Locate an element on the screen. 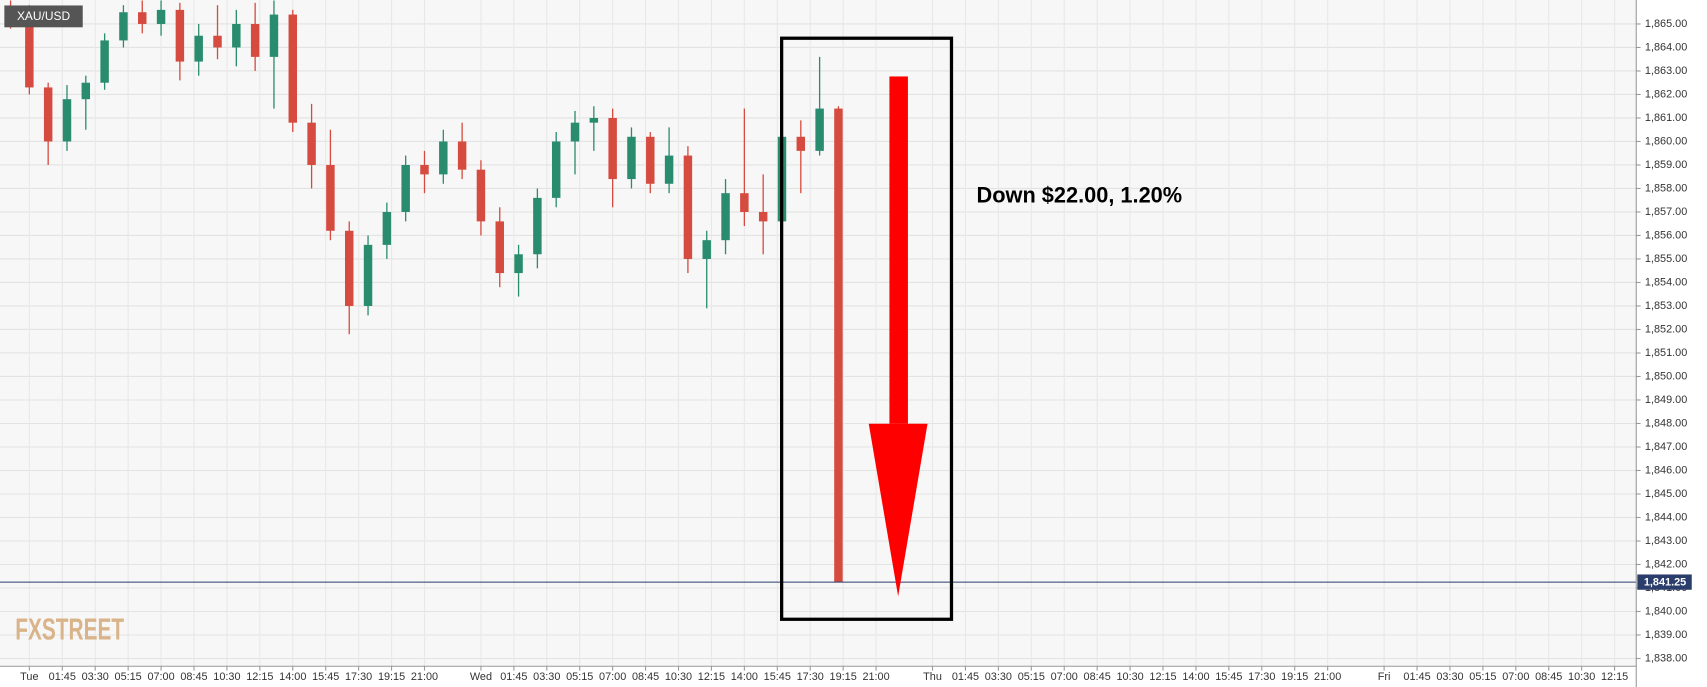 The image size is (1707, 687). annotation: Down $22.00, 1.20% is located at coordinates (1080, 194).